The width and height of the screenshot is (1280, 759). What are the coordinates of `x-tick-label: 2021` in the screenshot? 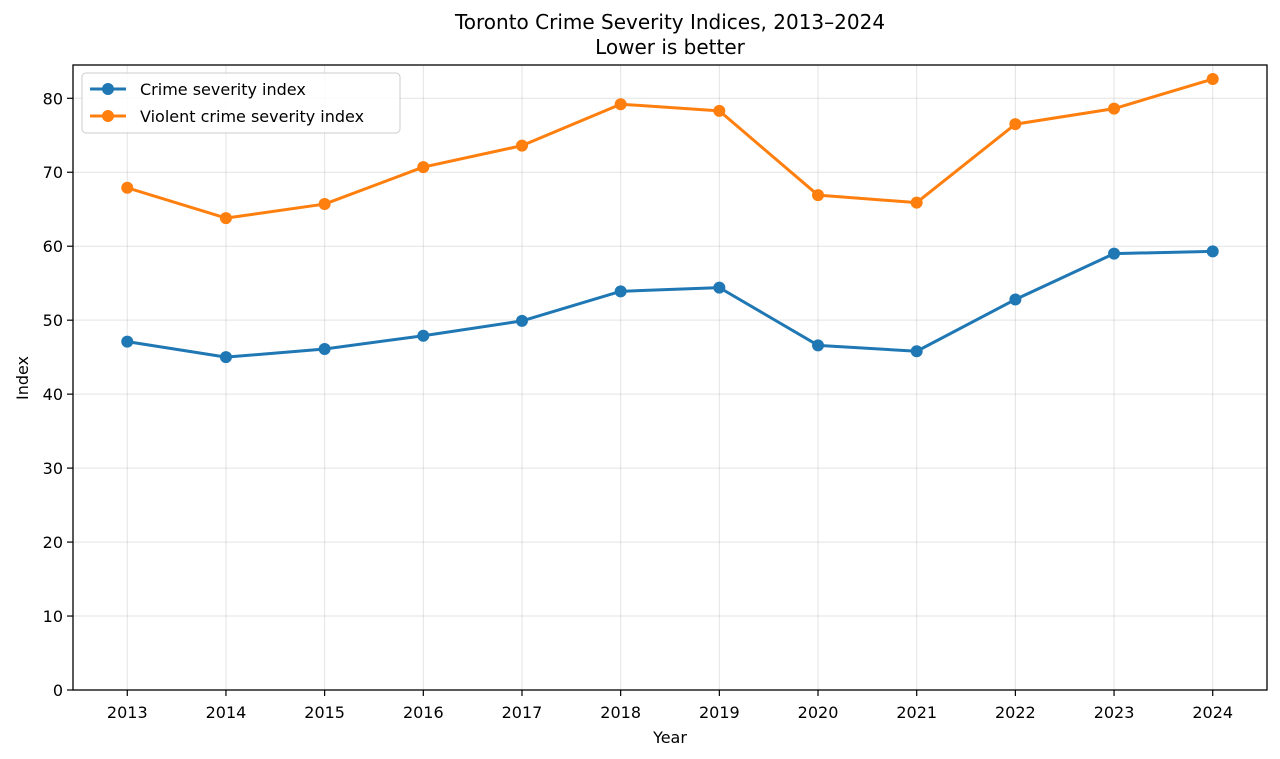 It's located at (916, 712).